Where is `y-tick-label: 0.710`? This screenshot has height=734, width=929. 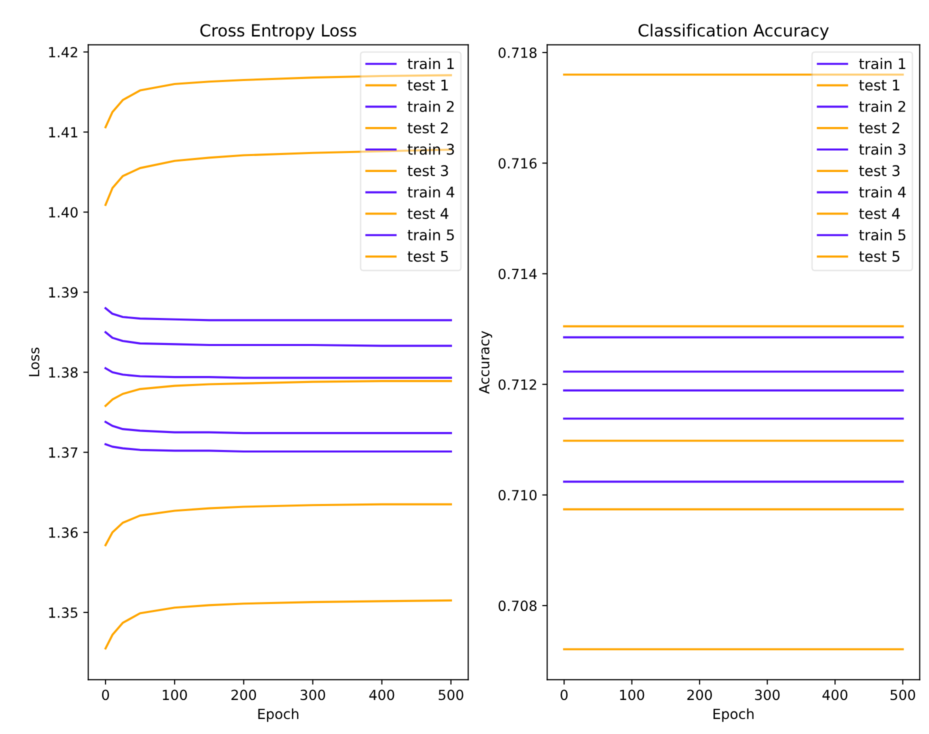 y-tick-label: 0.710 is located at coordinates (517, 495).